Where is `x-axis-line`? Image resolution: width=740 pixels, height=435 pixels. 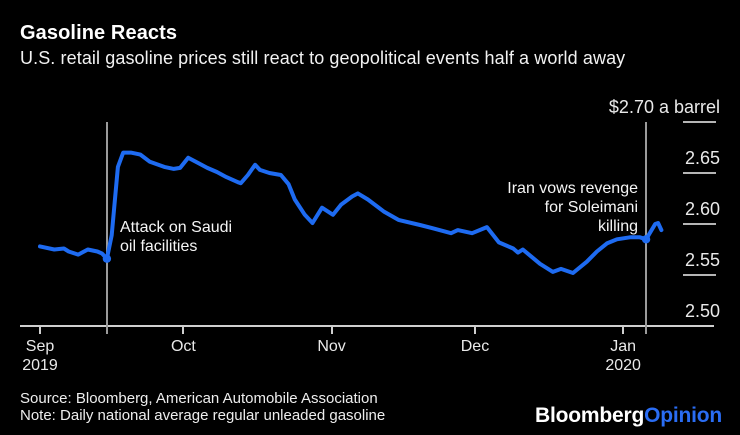
x-axis-line is located at coordinates (367, 326).